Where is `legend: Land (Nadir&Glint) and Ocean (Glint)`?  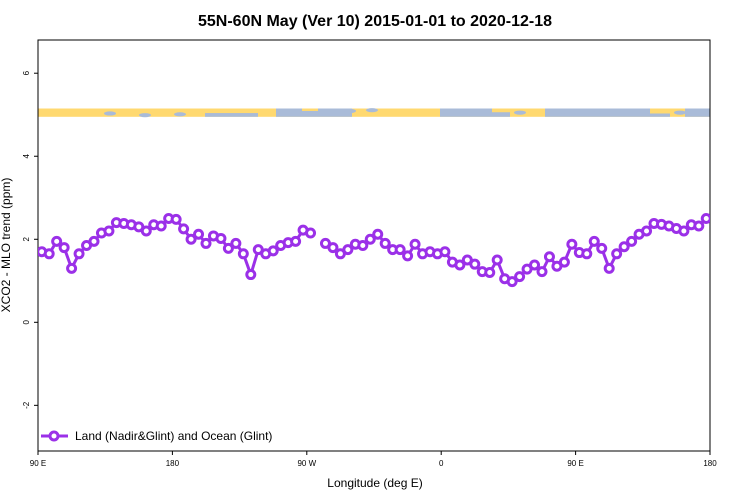
legend: Land (Nadir&Glint) and Ocean (Glint) is located at coordinates (156, 436).